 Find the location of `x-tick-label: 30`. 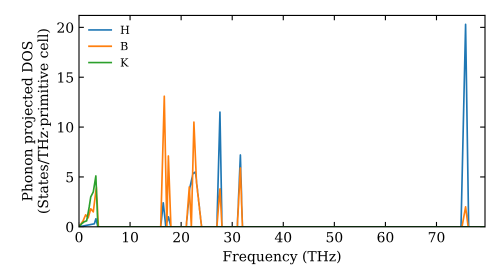

x-tick-label: 30 is located at coordinates (232, 237).